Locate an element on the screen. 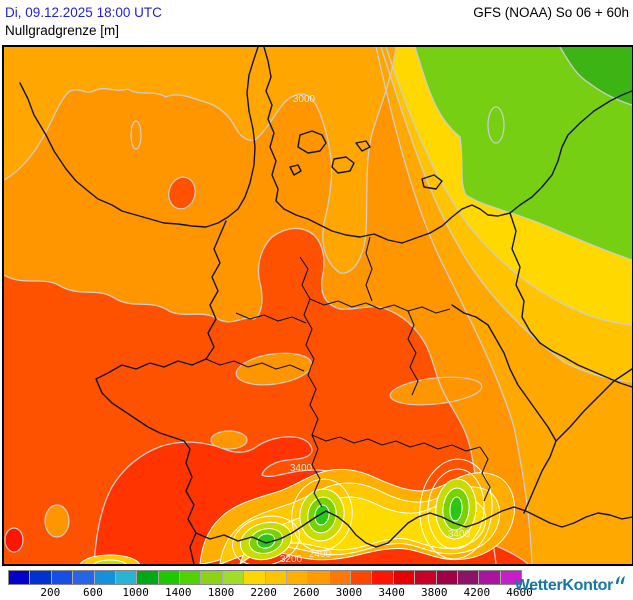  alps-contour-rings is located at coordinates (297, 511).